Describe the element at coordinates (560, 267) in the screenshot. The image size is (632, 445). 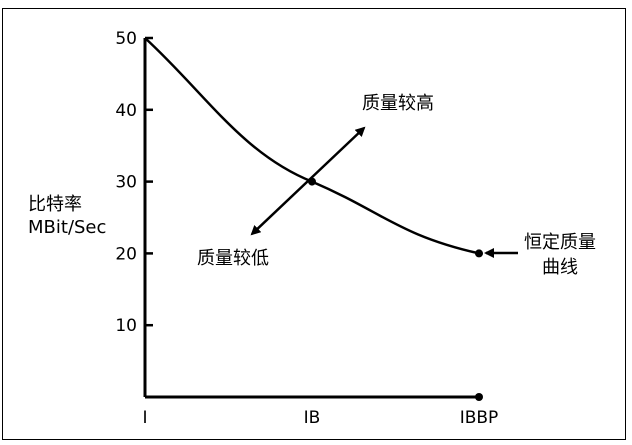
I see `curve-label-line2: 曲线` at that location.